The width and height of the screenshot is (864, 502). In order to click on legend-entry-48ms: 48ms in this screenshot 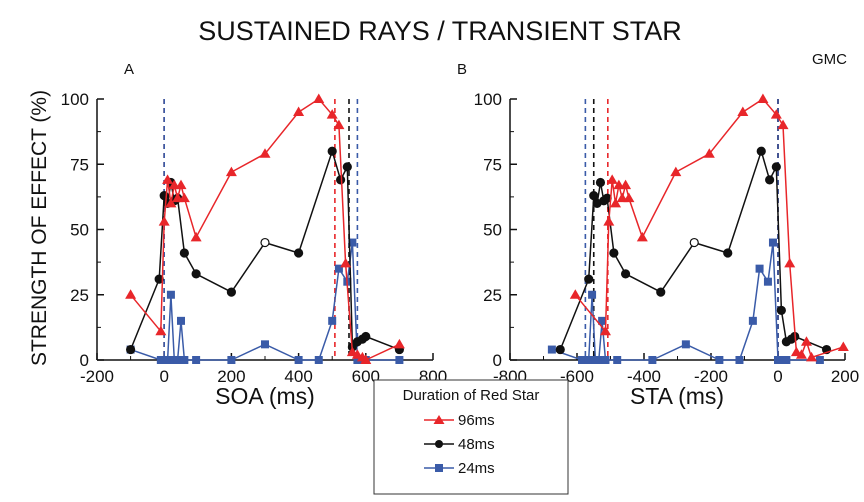, I will do `click(459, 444)`.